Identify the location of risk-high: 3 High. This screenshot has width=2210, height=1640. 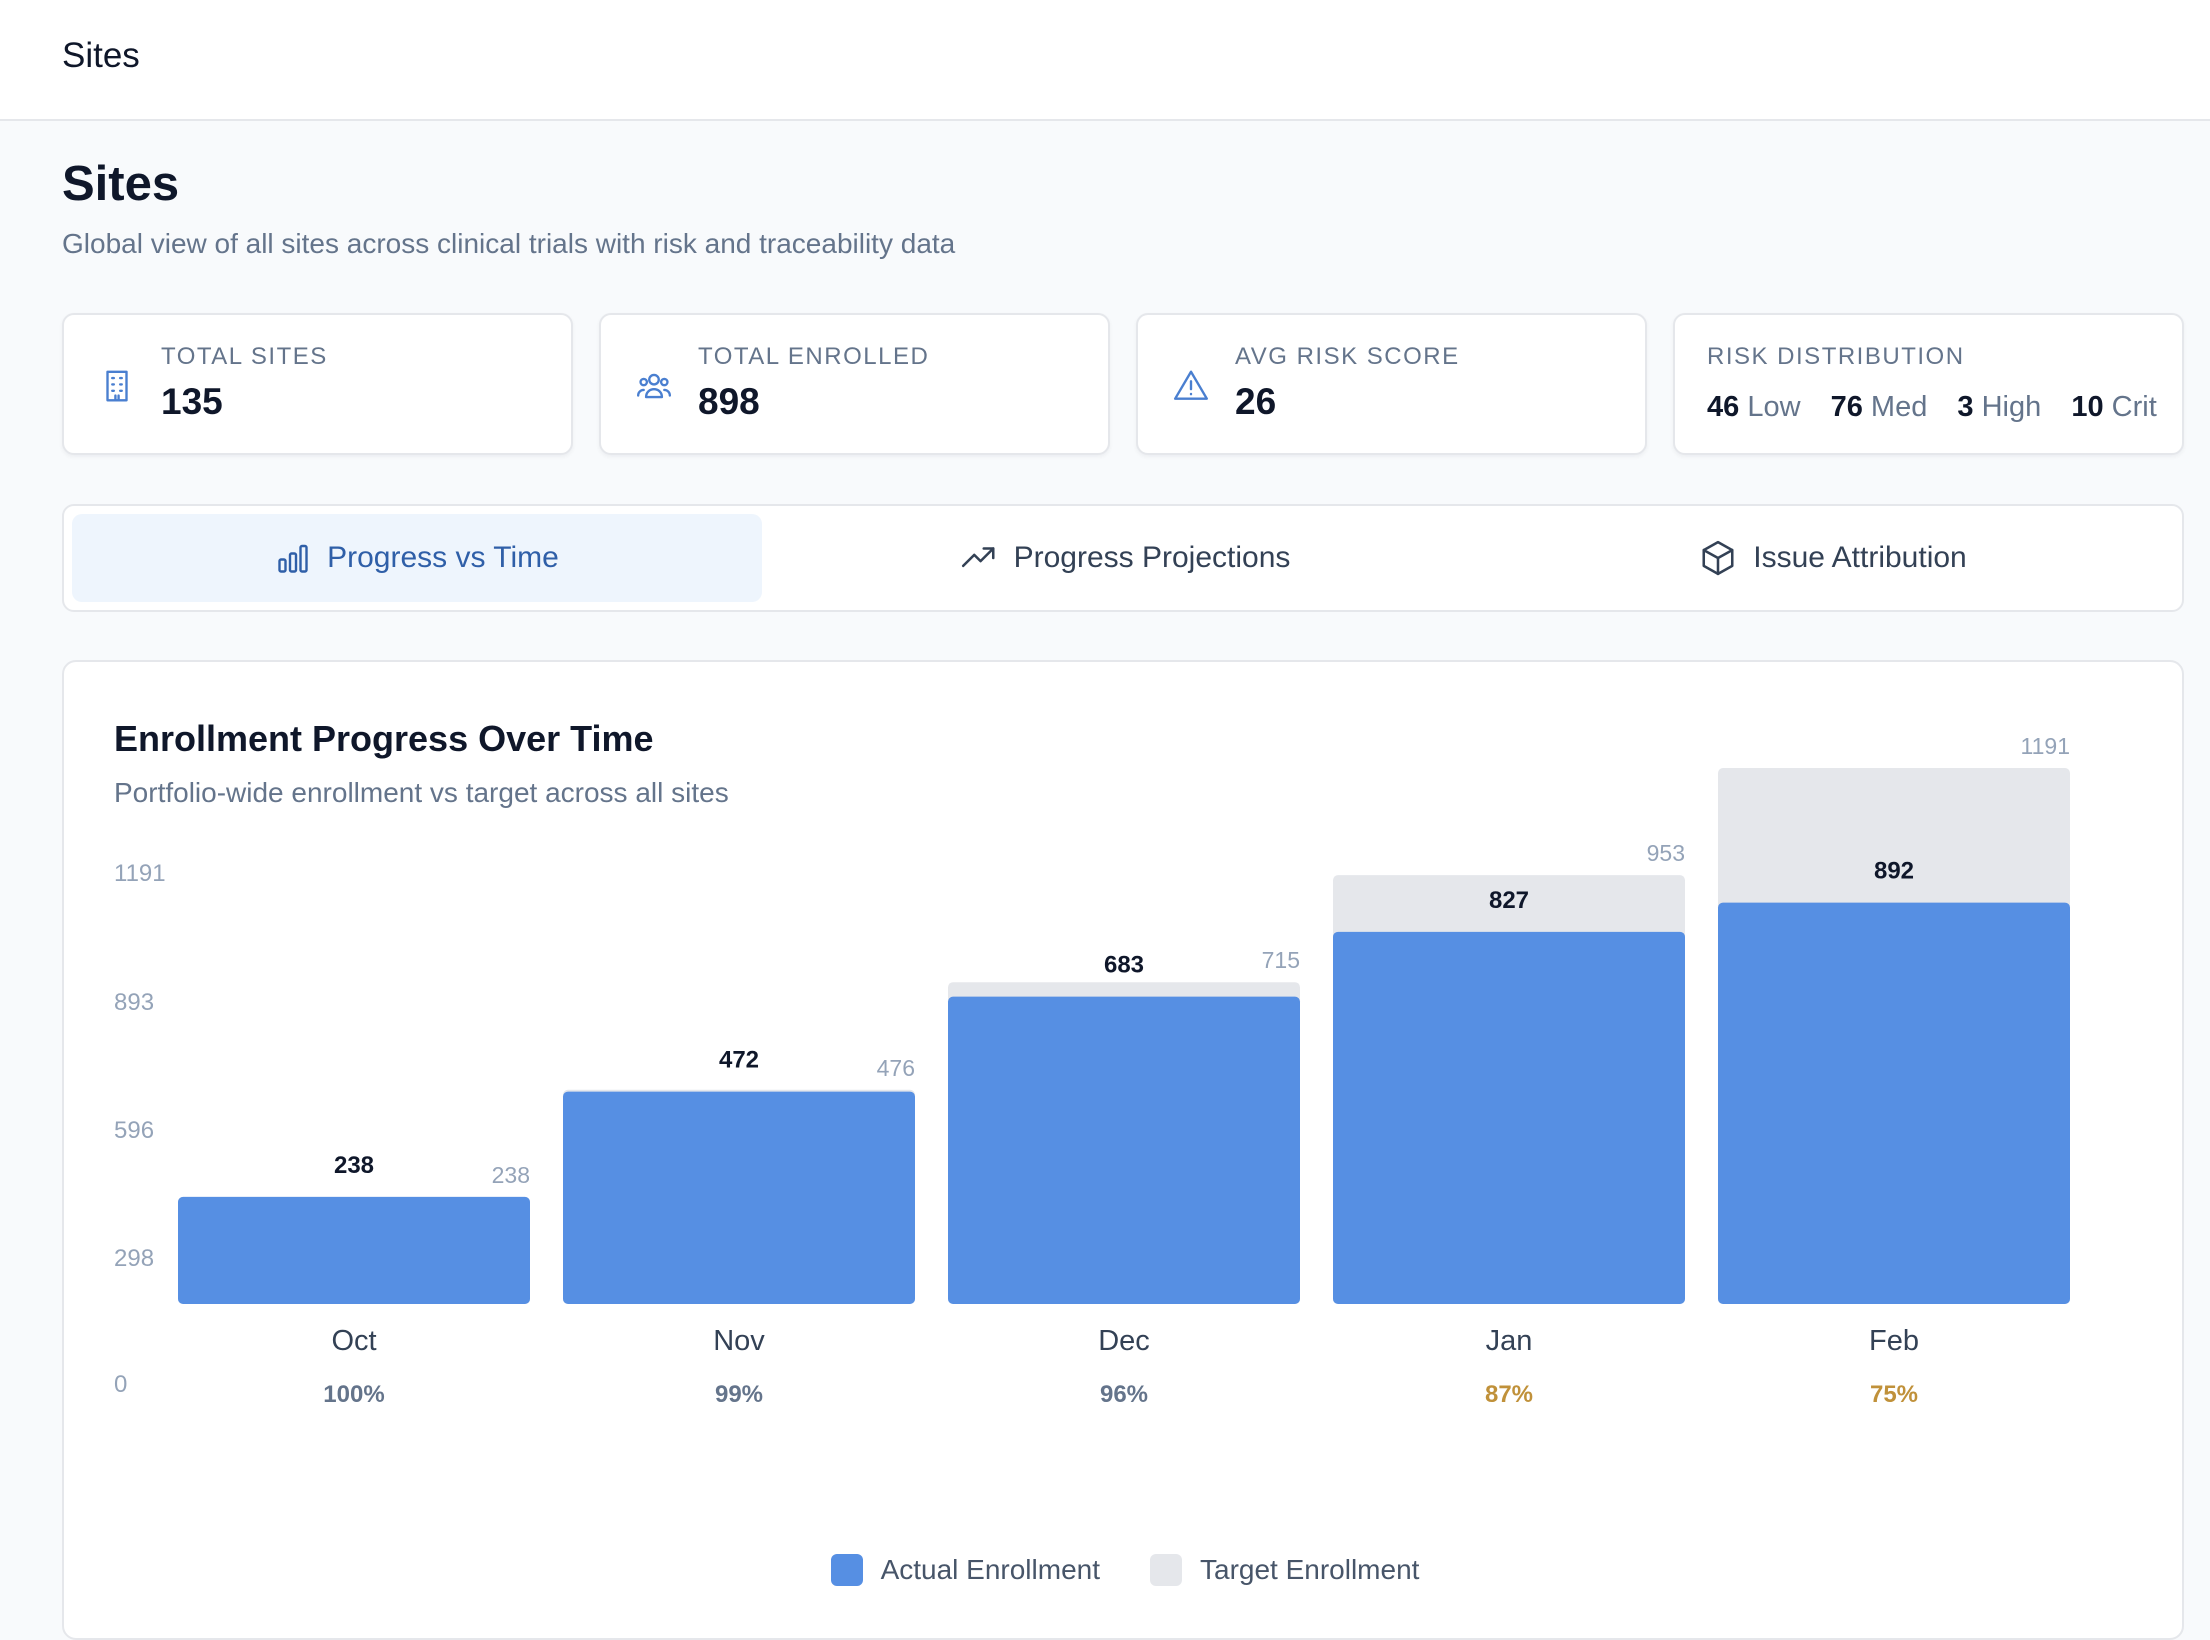
(1999, 407).